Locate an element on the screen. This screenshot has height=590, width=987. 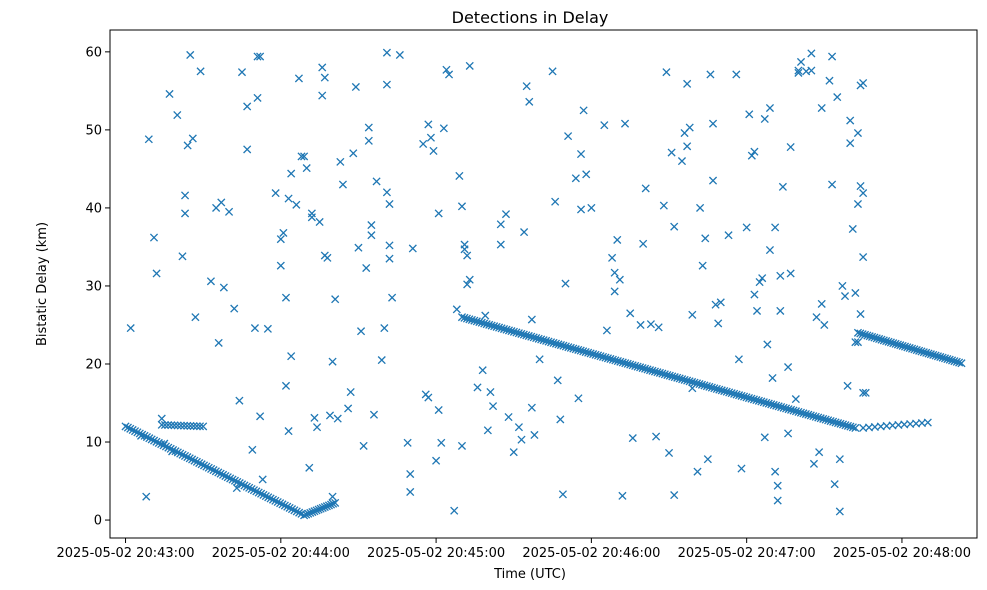
y-tick-label: 50 is located at coordinates (93, 130).